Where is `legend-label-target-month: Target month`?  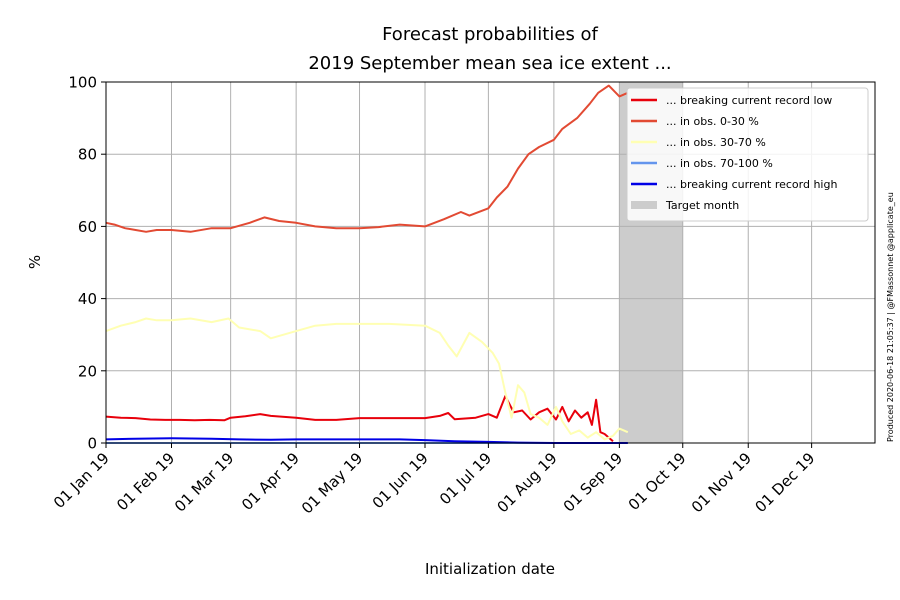
legend-label-target-month: Target month is located at coordinates (702, 205).